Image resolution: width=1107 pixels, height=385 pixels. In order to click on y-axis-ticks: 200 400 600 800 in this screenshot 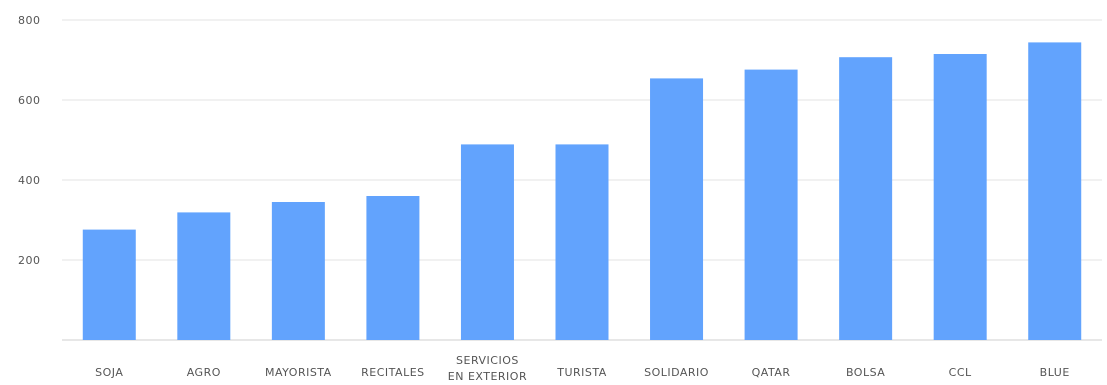, I will do `click(29, 140)`.